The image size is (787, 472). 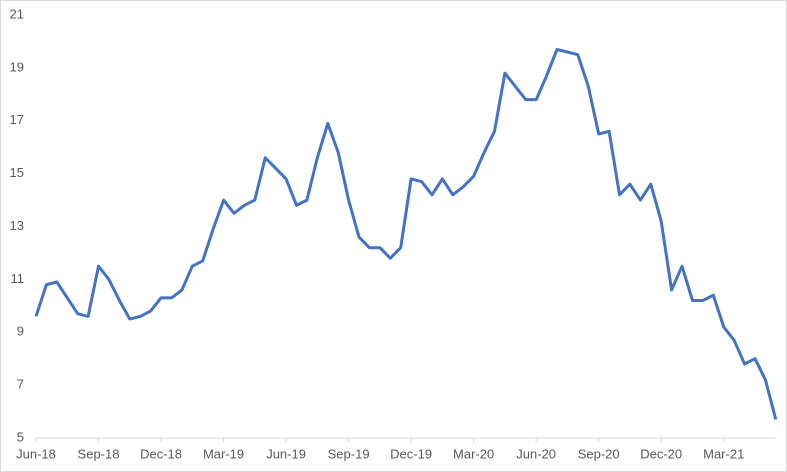 What do you see at coordinates (161, 453) in the screenshot?
I see `x-tick-label: Dec-18` at bounding box center [161, 453].